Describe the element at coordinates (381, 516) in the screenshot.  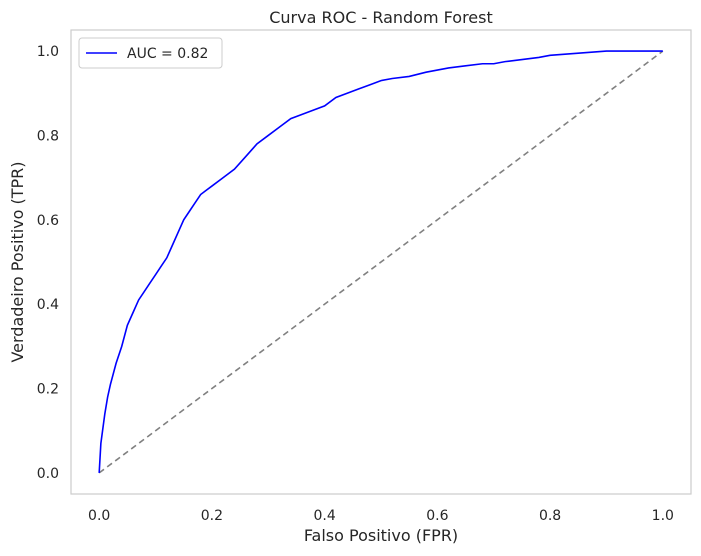
I see `x-tick-labels: 0.0 0.2 0.4 0.6 0.8 1.0` at that location.